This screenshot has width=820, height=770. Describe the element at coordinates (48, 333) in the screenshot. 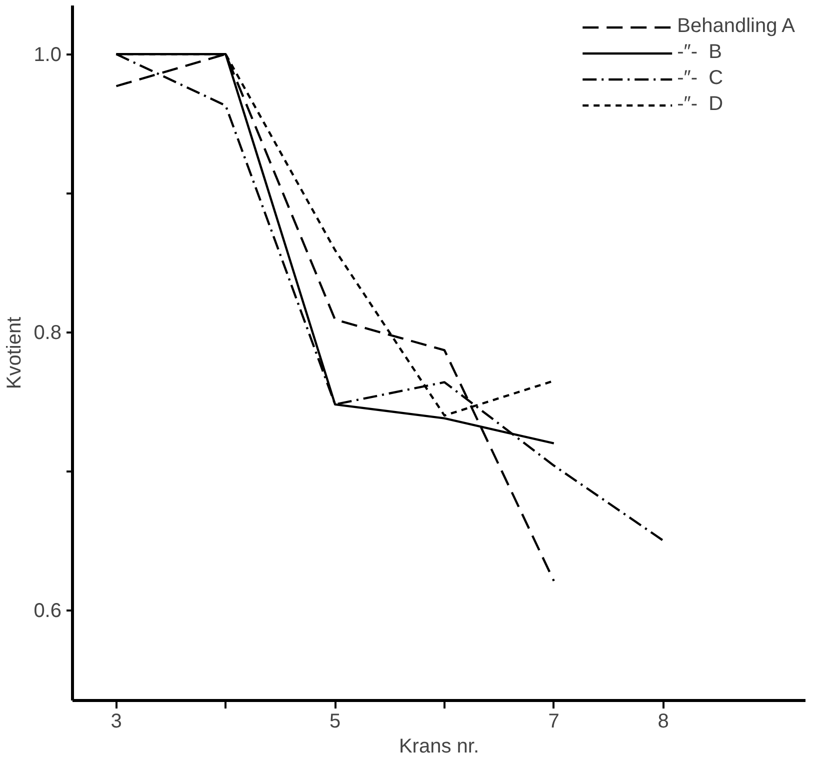

I see `y-tick-label: 0.8` at that location.